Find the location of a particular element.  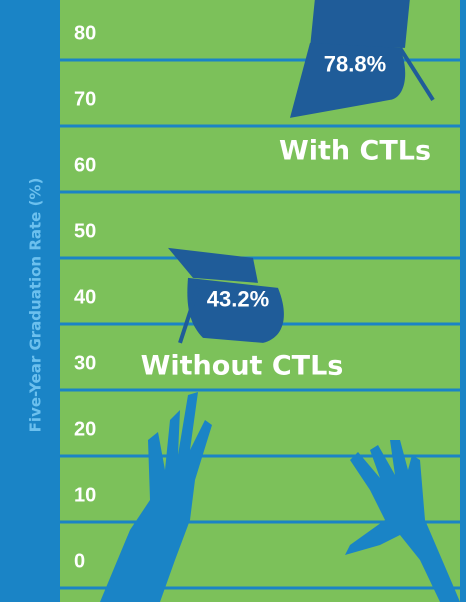

y-tick-label: 10 is located at coordinates (85, 495).